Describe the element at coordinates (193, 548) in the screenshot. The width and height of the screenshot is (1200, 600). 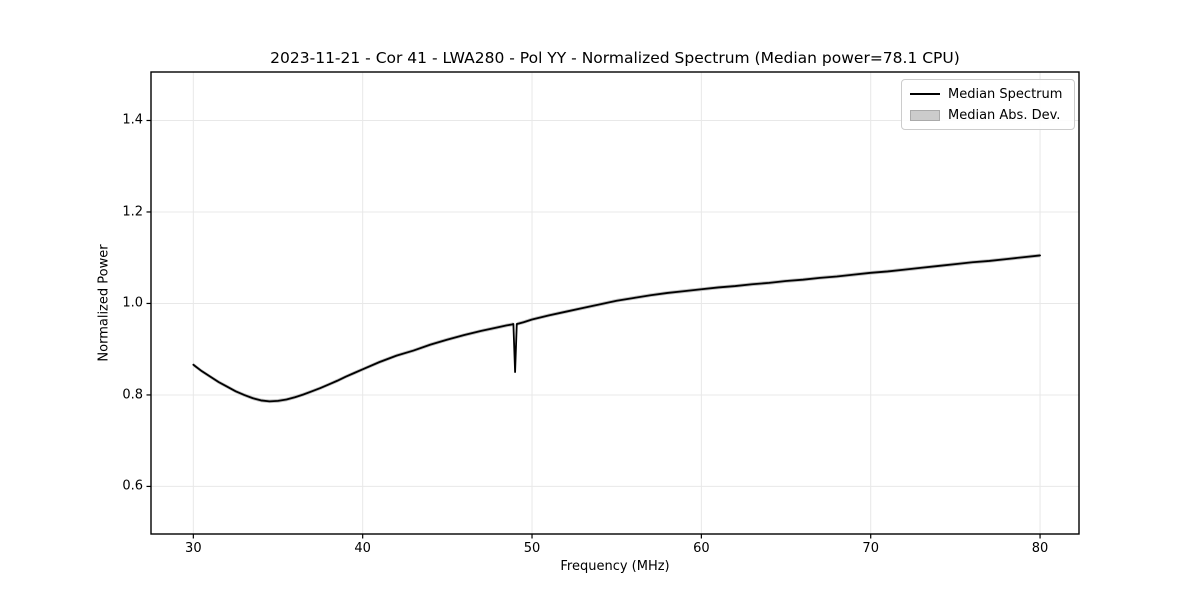
I see `x-tick-label: 30` at that location.